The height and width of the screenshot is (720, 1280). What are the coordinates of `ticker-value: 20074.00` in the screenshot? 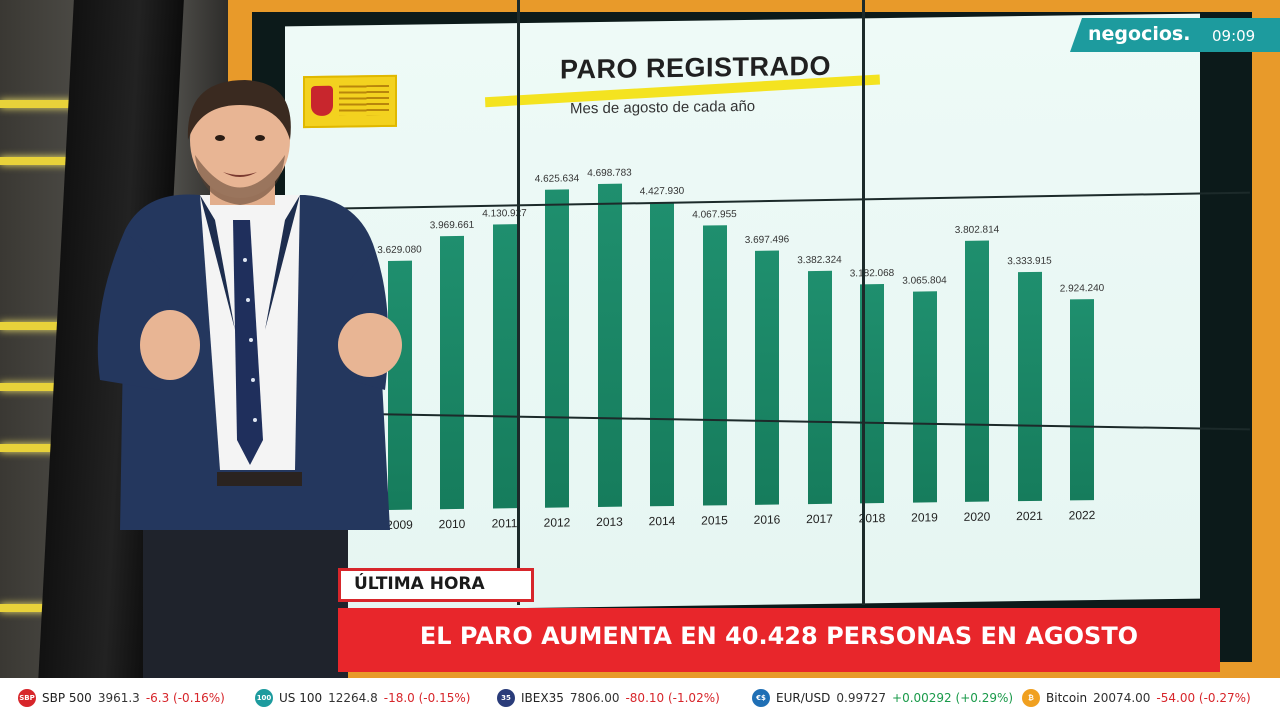 It's located at (1122, 698).